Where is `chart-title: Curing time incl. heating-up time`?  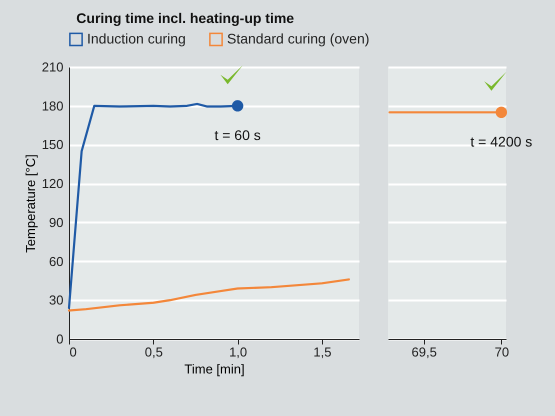
chart-title: Curing time incl. heating-up time is located at coordinates (185, 18).